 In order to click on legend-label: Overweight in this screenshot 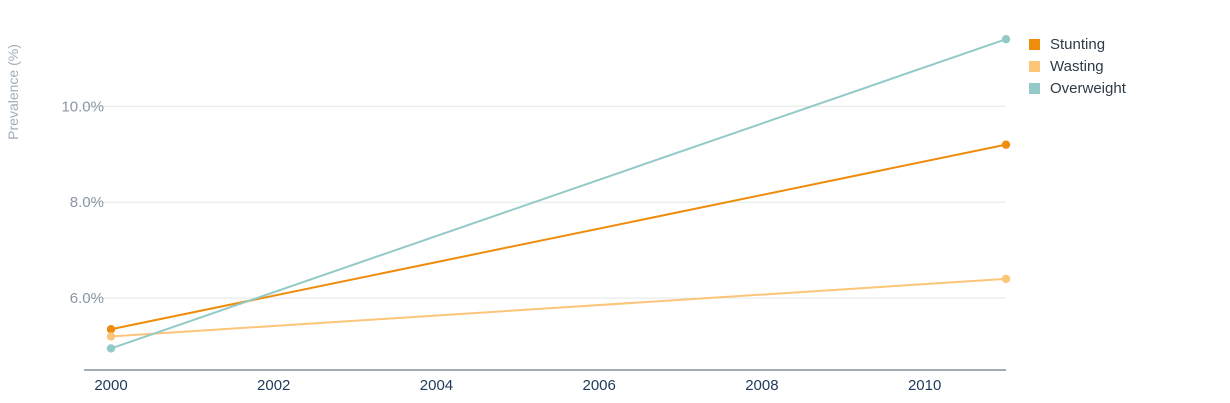, I will do `click(1088, 88)`.